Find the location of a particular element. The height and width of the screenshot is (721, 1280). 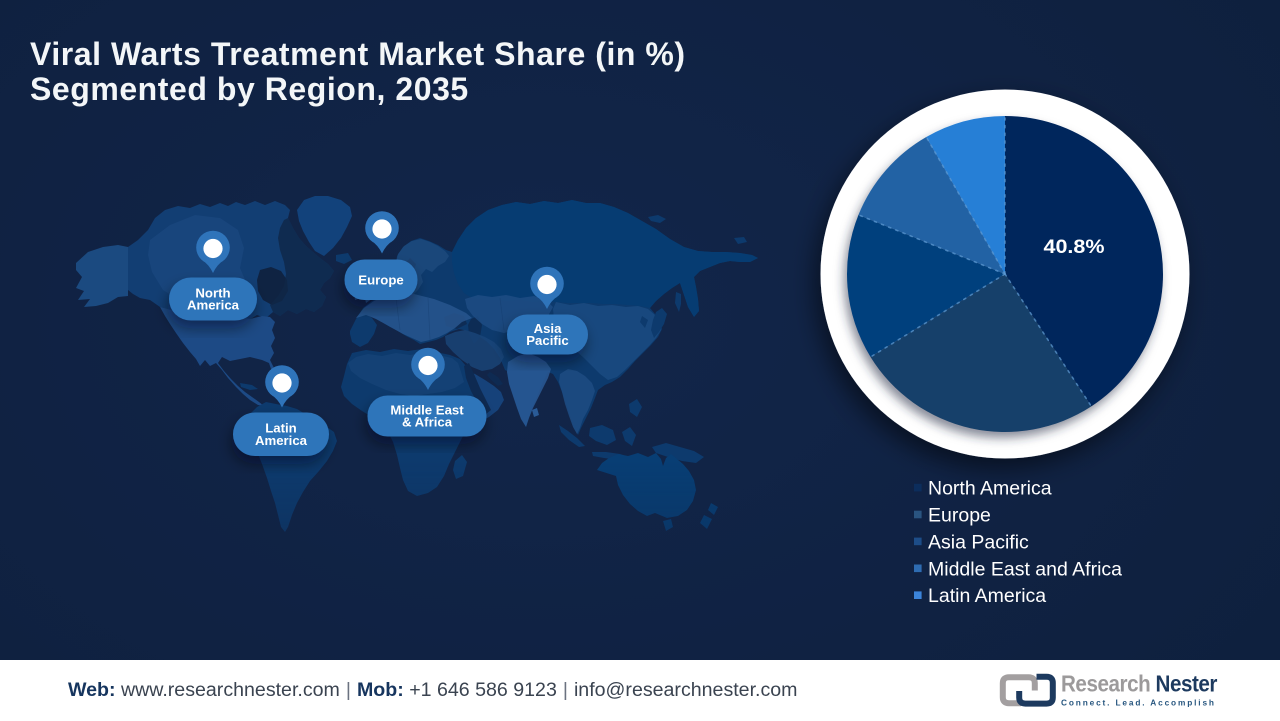

svg-text: Pacific is located at coordinates (547, 340).